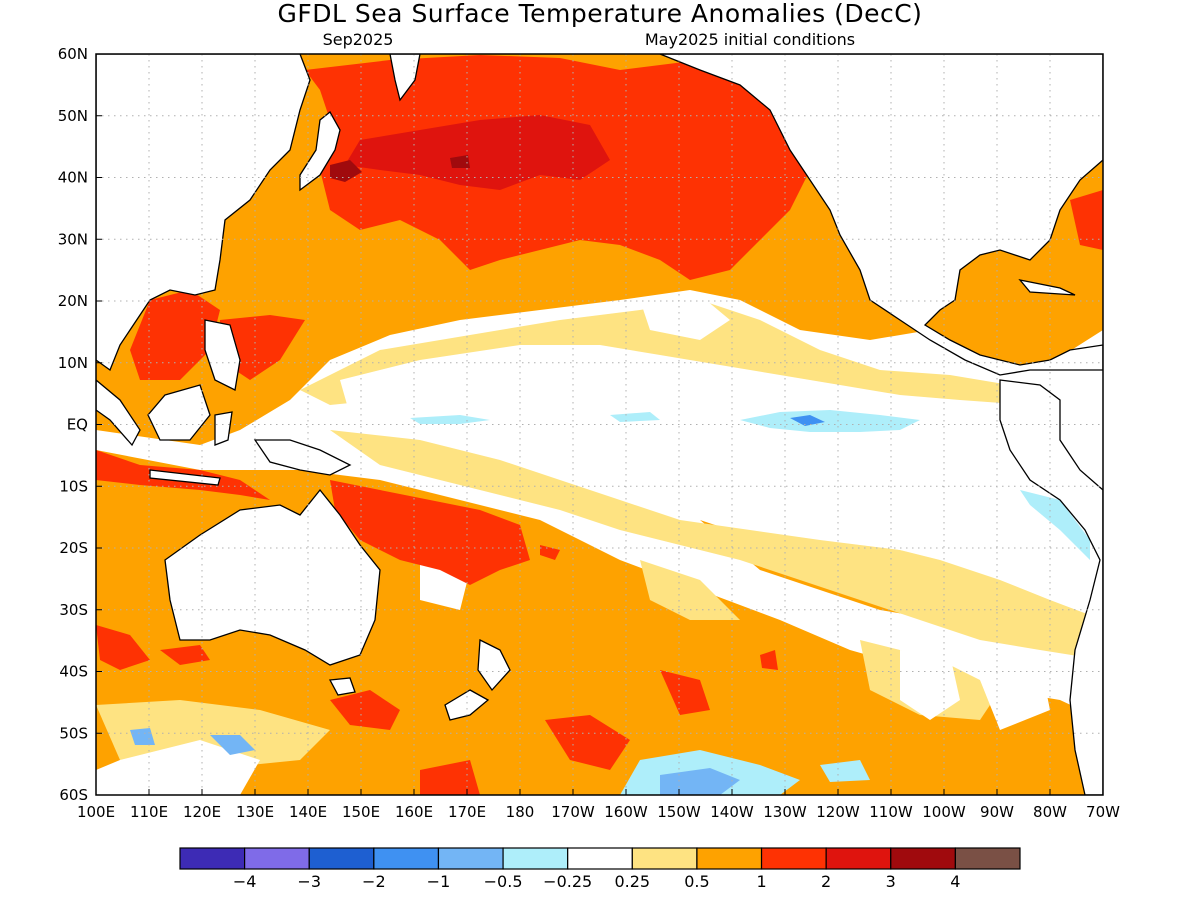  What do you see at coordinates (826, 881) in the screenshot?
I see `colorbar-label: 2` at bounding box center [826, 881].